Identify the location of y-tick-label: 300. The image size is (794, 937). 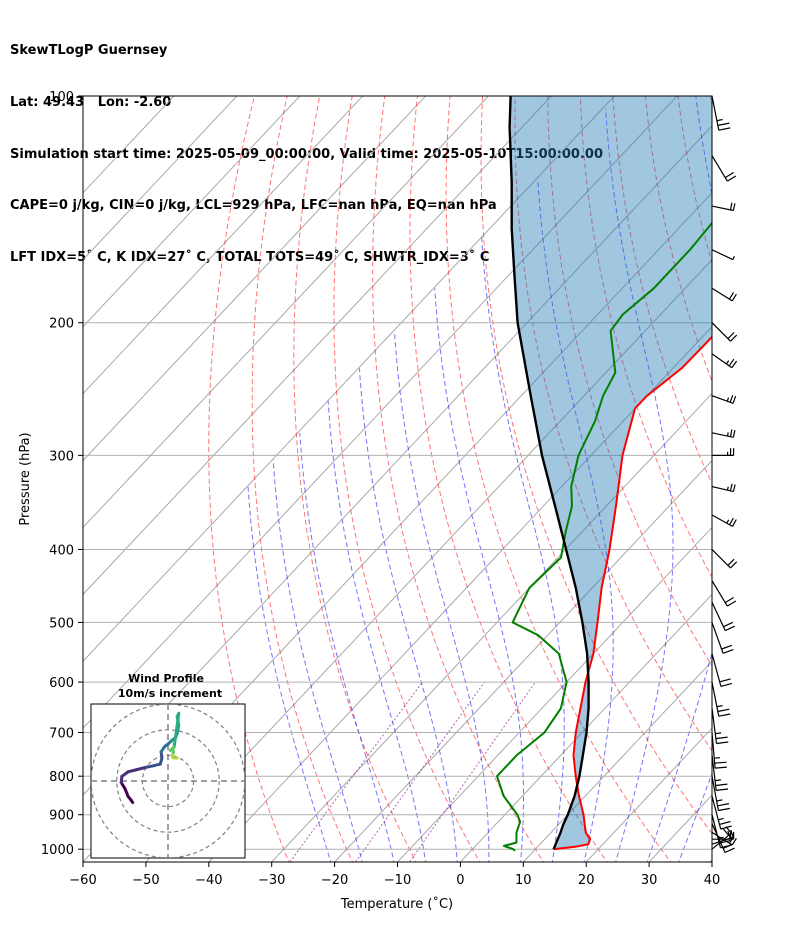
(61, 456).